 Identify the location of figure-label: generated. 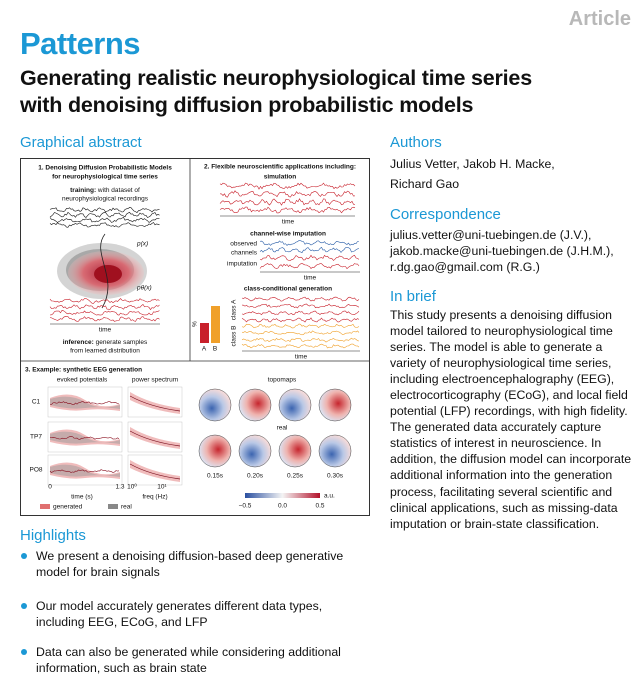
(68, 507).